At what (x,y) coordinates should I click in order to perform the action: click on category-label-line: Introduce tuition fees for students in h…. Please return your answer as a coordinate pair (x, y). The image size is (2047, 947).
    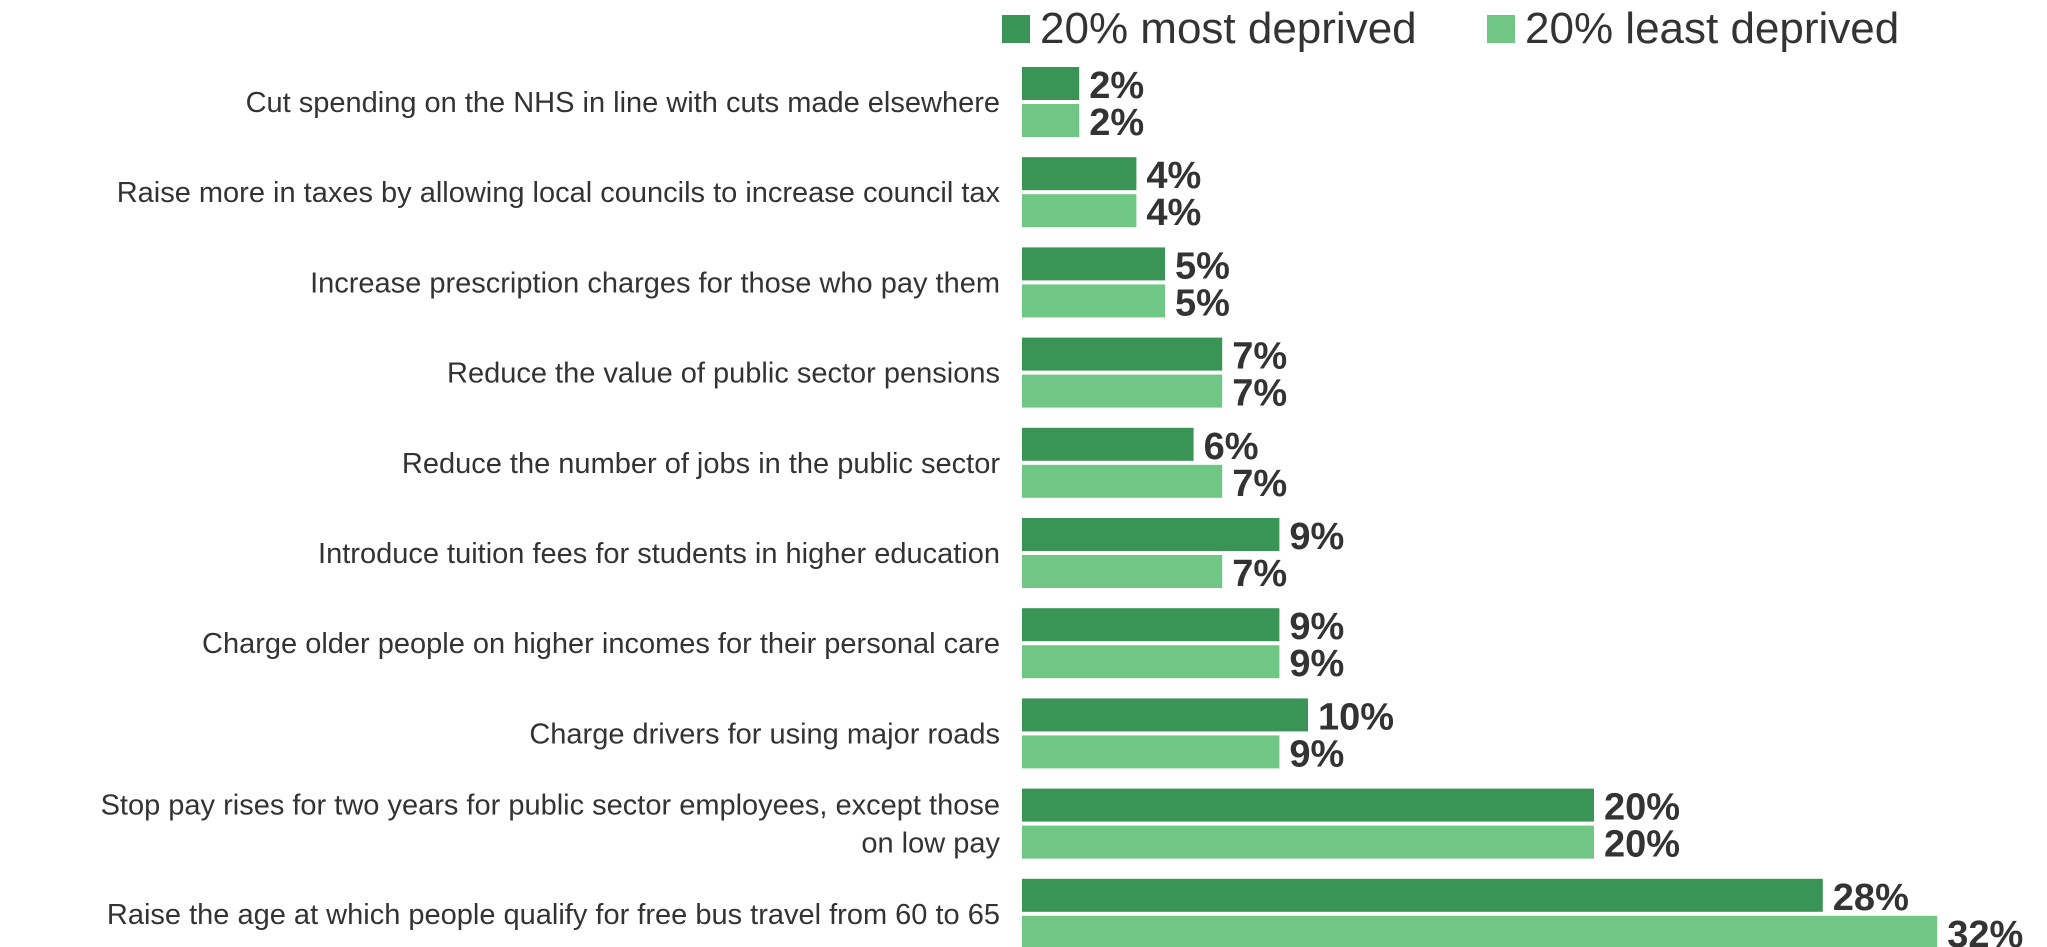
    Looking at the image, I should click on (659, 554).